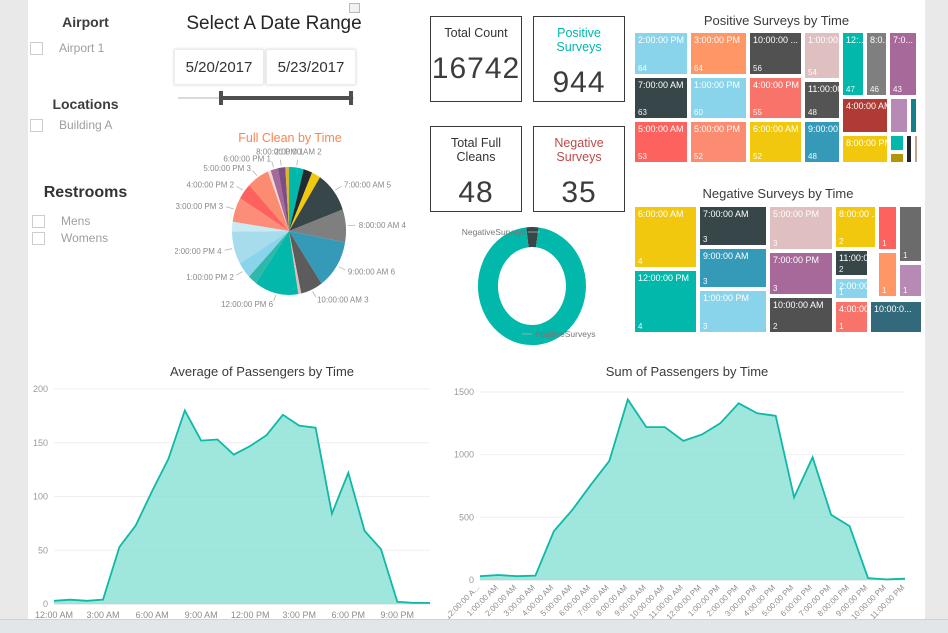 The image size is (948, 633). I want to click on pie-slice-label: 2:00:00 PM 4, so click(198, 251).